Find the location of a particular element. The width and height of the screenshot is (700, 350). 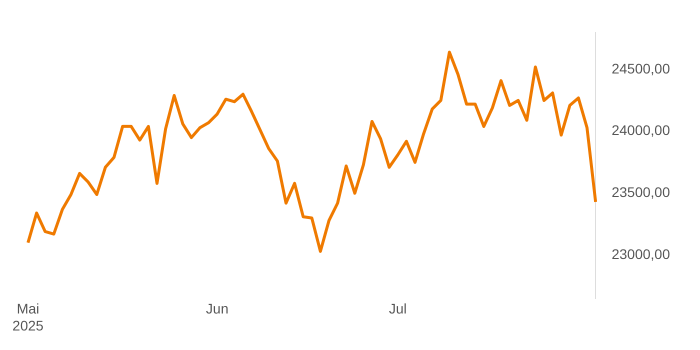

x-tick-label: Jun is located at coordinates (217, 308).